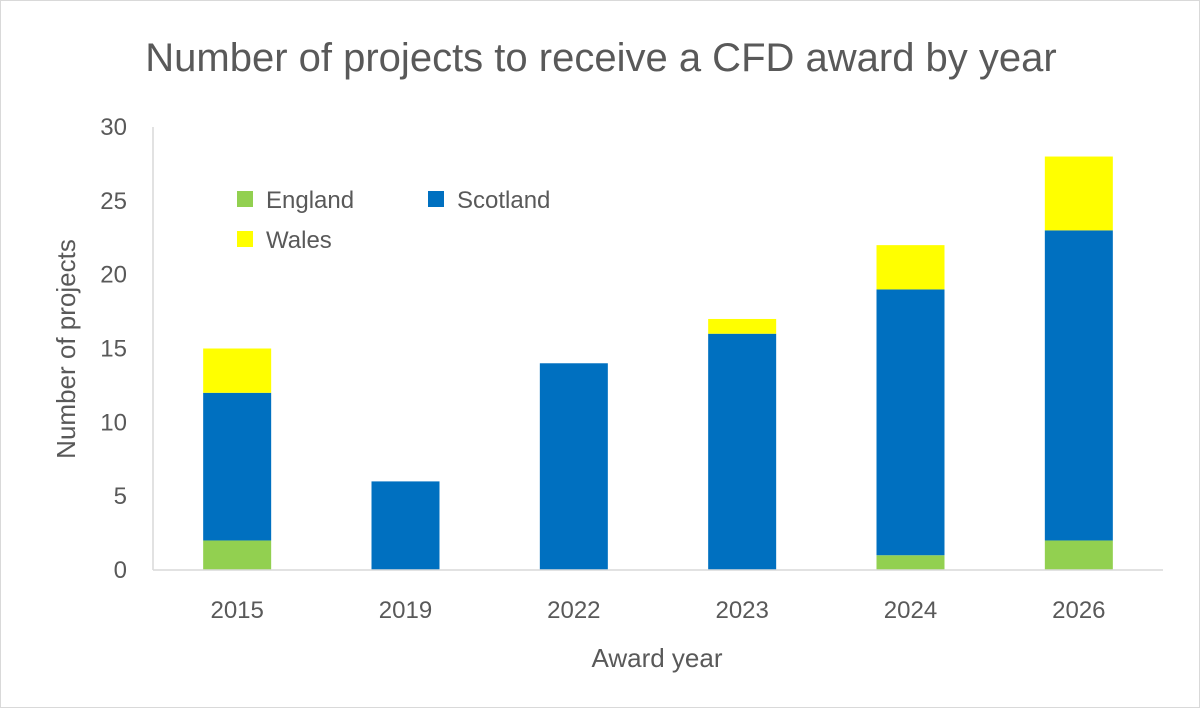 The width and height of the screenshot is (1200, 709). What do you see at coordinates (910, 610) in the screenshot?
I see `x-tick-label: 2024` at bounding box center [910, 610].